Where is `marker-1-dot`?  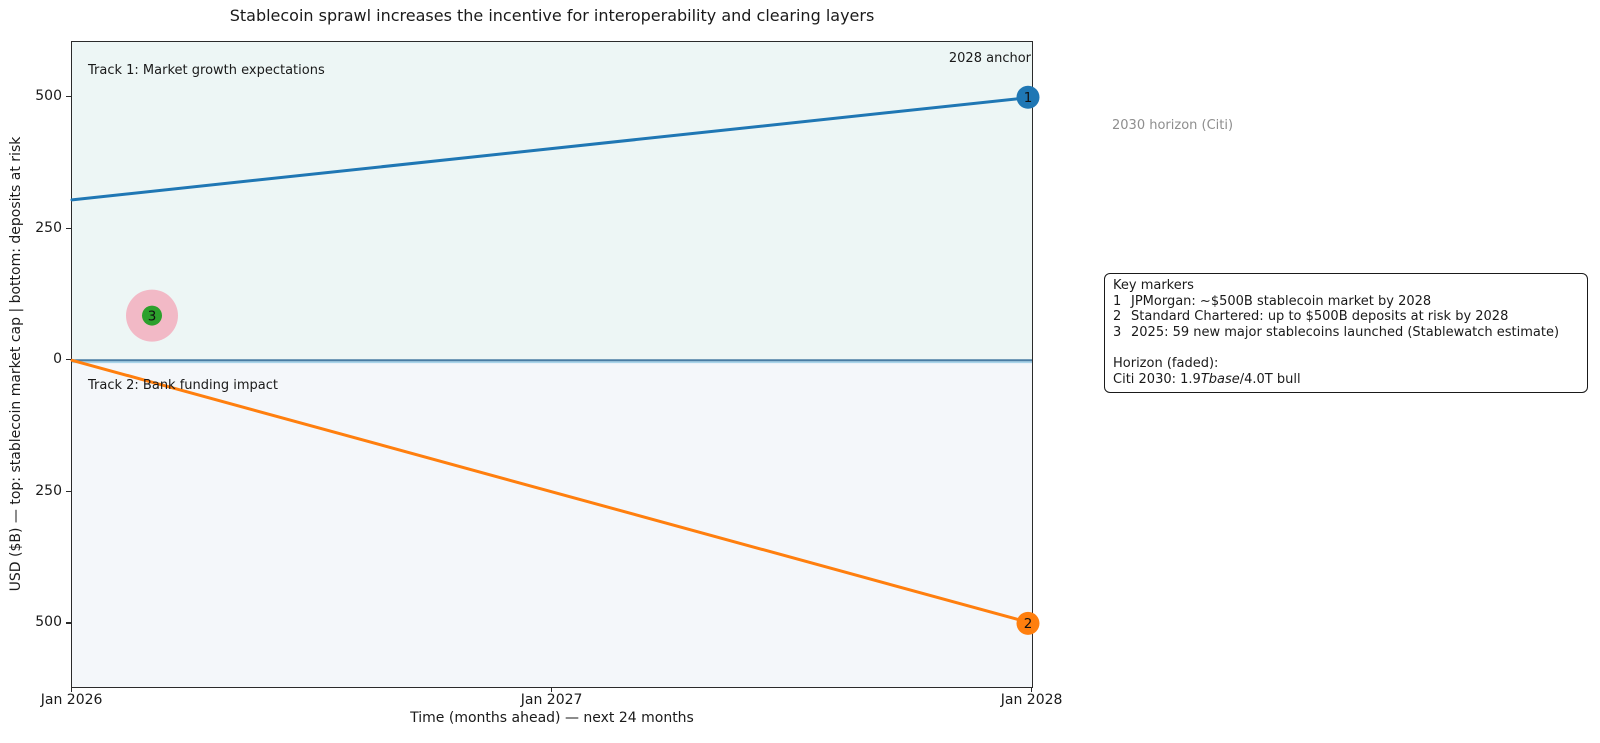
marker-1-dot is located at coordinates (1028, 97).